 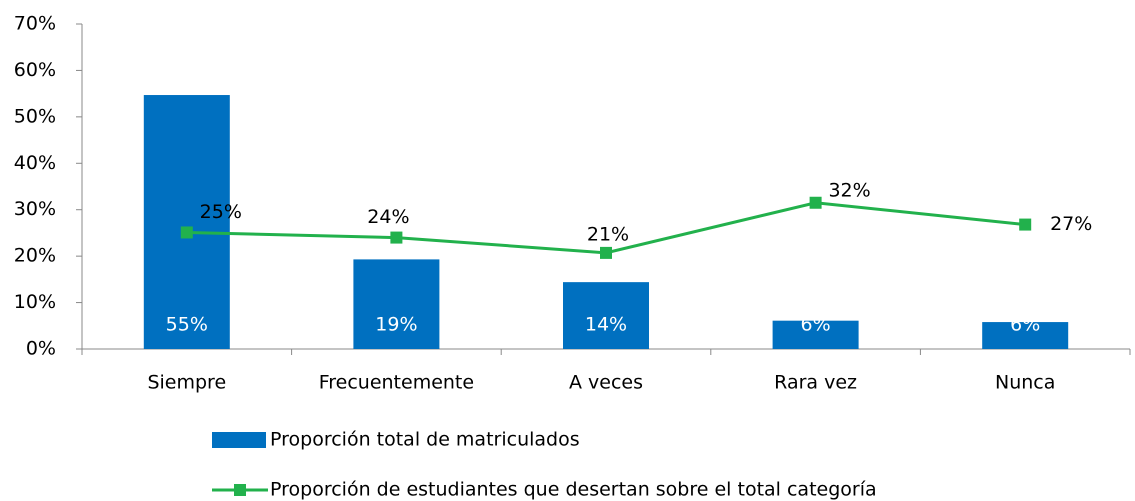 I want to click on x-tick-label: Nunca, so click(x=1025, y=383).